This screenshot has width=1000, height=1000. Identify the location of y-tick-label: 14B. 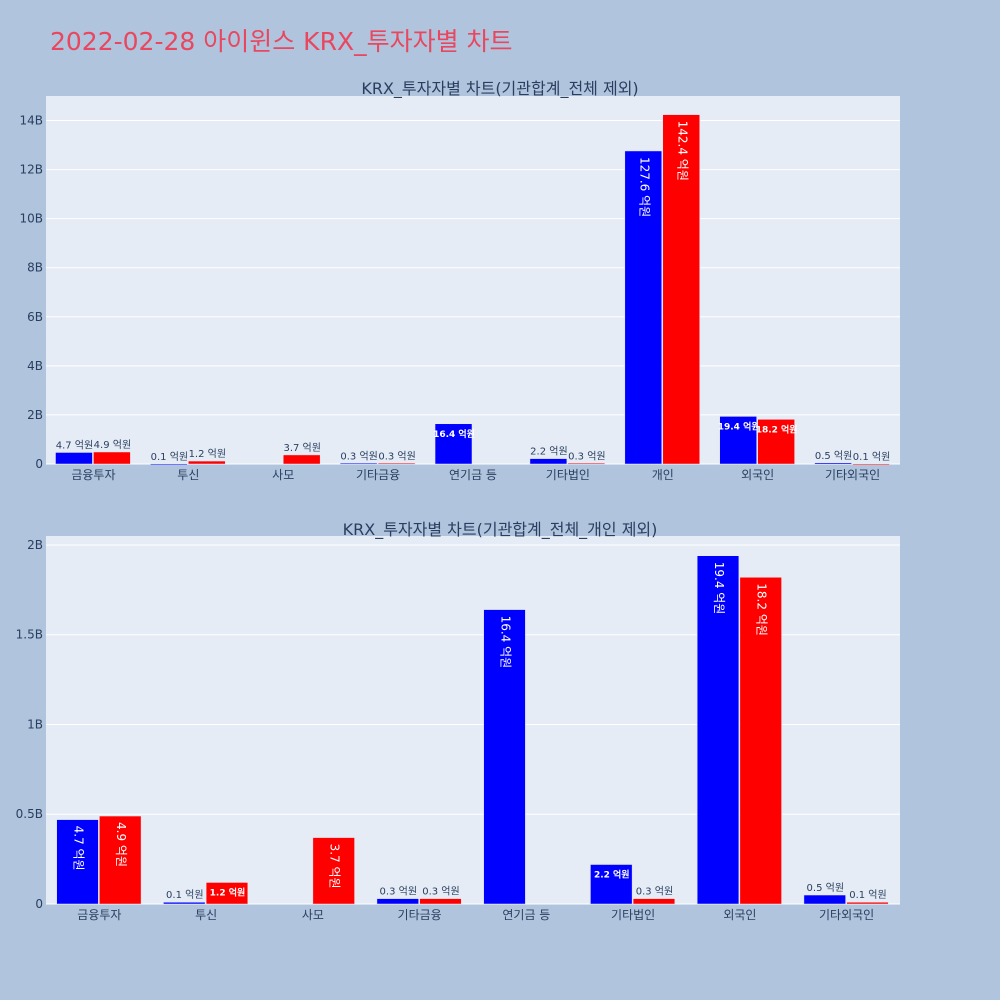
(31, 121).